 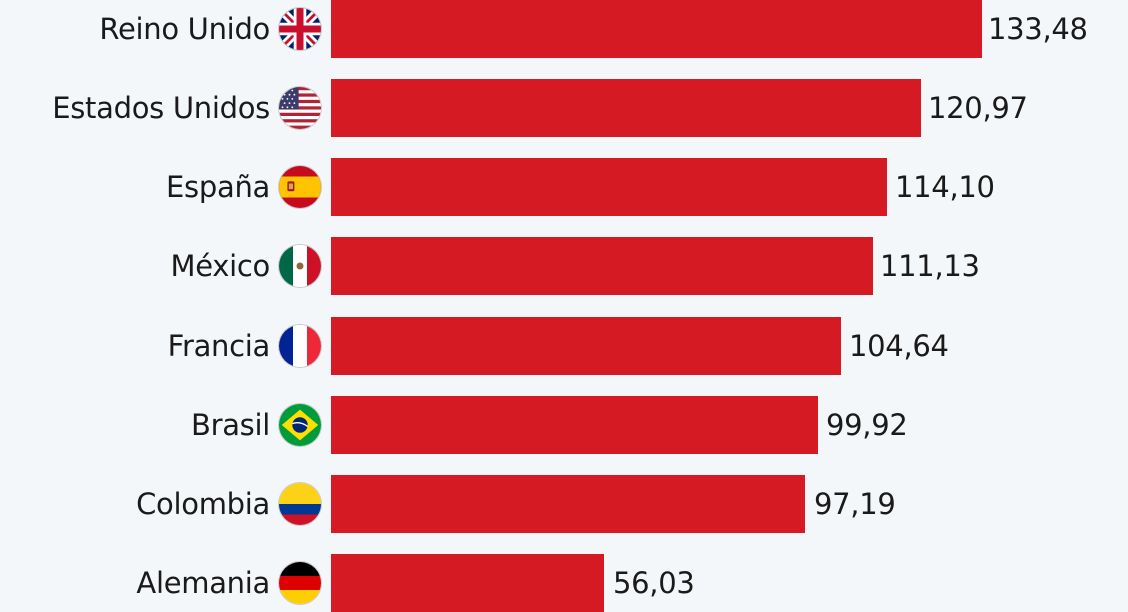 I want to click on value-label: 99,92, so click(x=867, y=425).